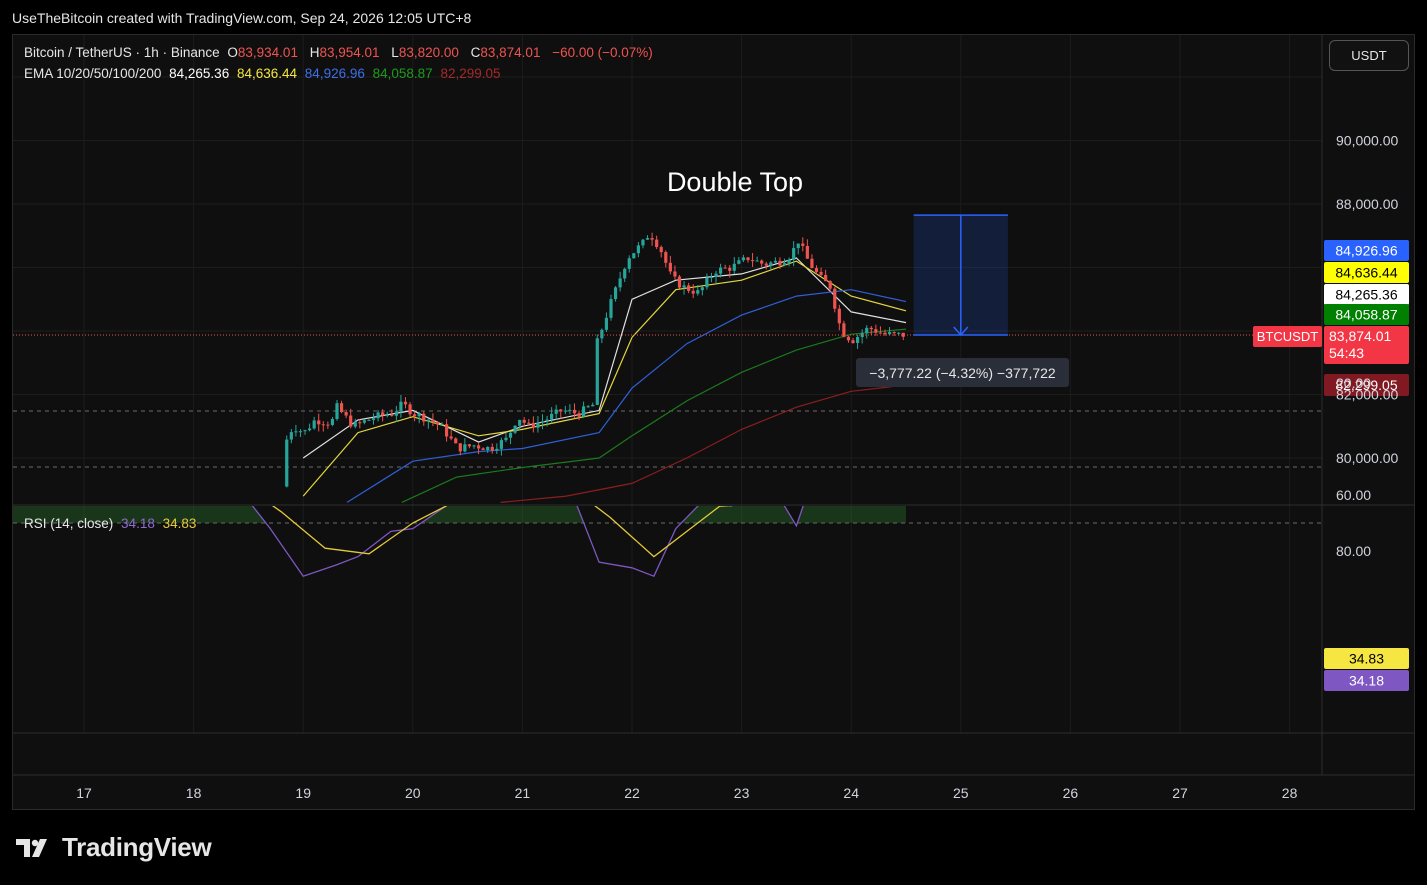 The height and width of the screenshot is (885, 1427). I want to click on time-tick-label: 27, so click(1180, 793).